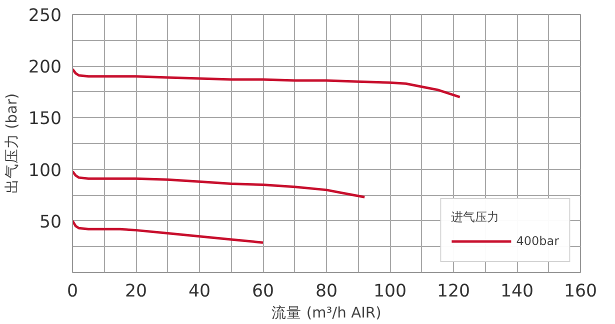 This screenshot has height=324, width=615. Describe the element at coordinates (45, 170) in the screenshot. I see `y-tick-label: 100` at that location.